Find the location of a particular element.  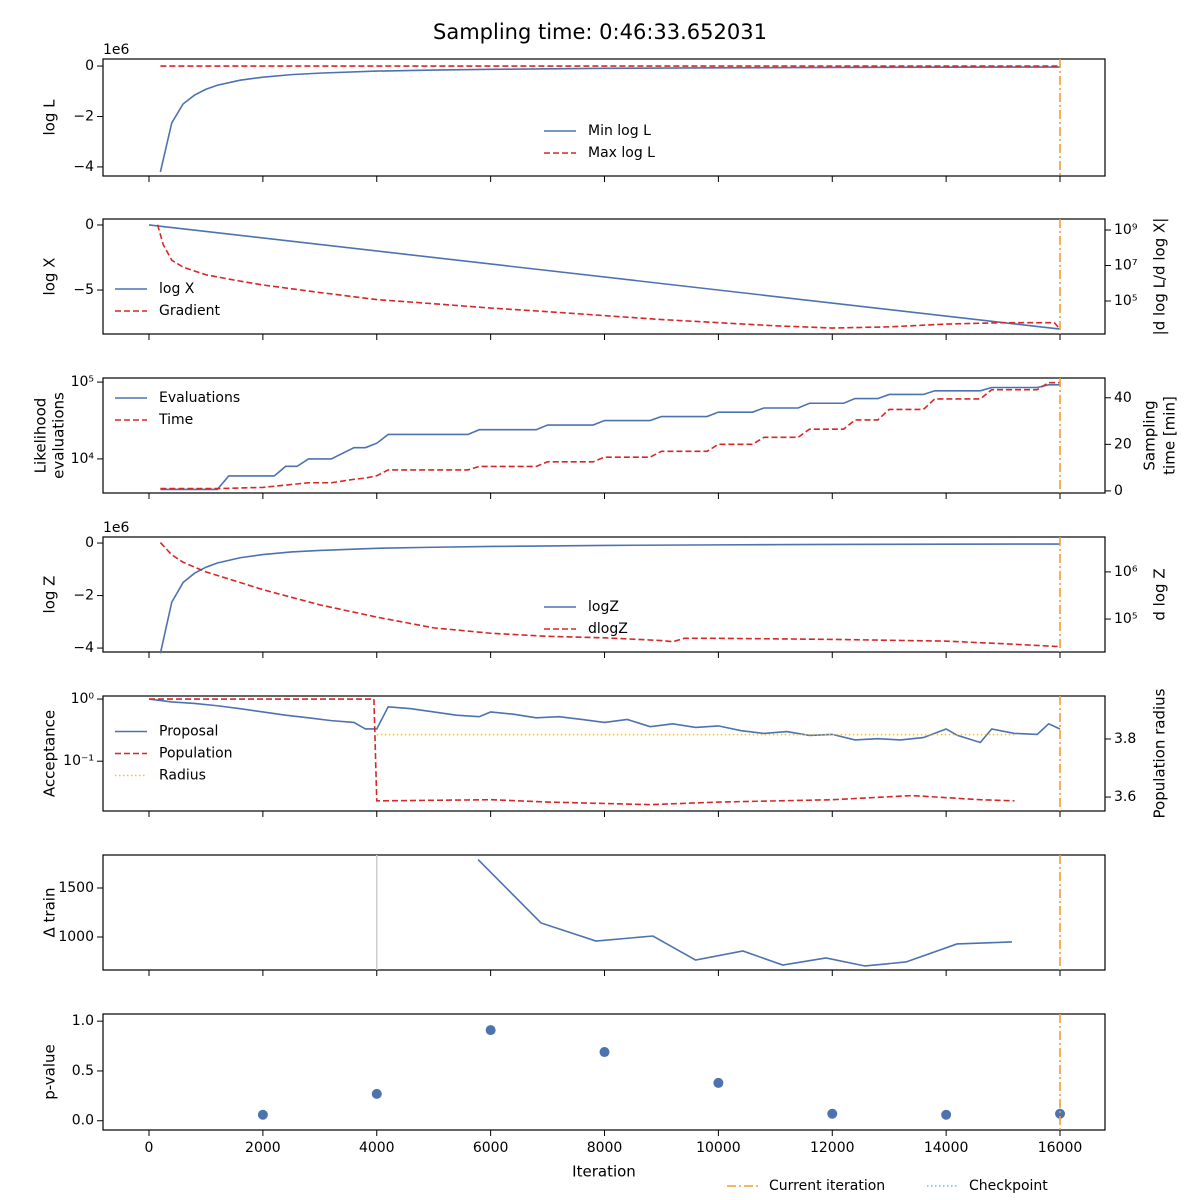

x-tick-label: 6000 is located at coordinates (491, 1148).